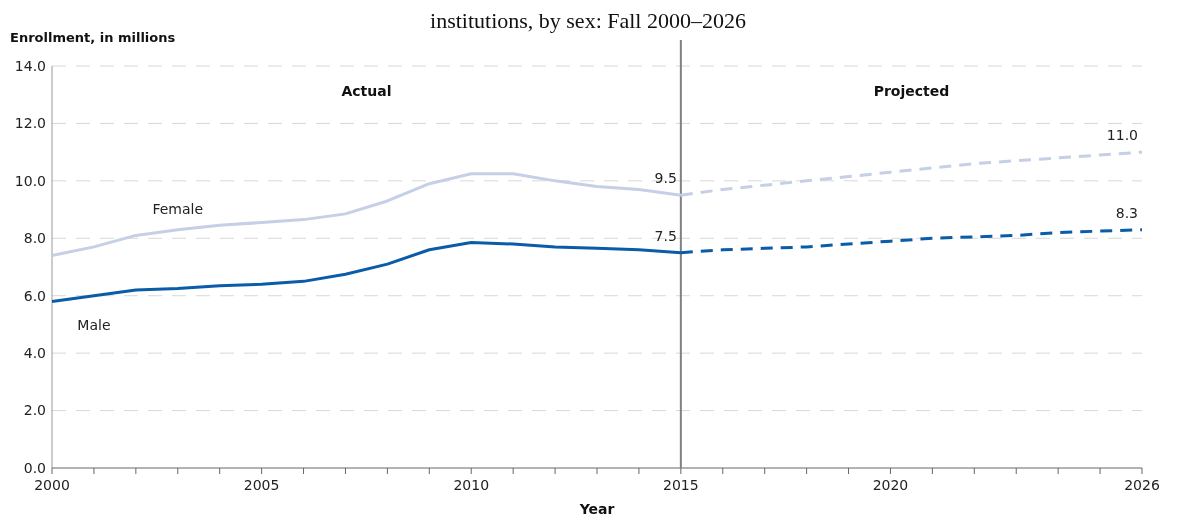 Image resolution: width=1178 pixels, height=529 pixels. Describe the element at coordinates (1122, 135) in the screenshot. I see `data-label: 11.0` at that location.